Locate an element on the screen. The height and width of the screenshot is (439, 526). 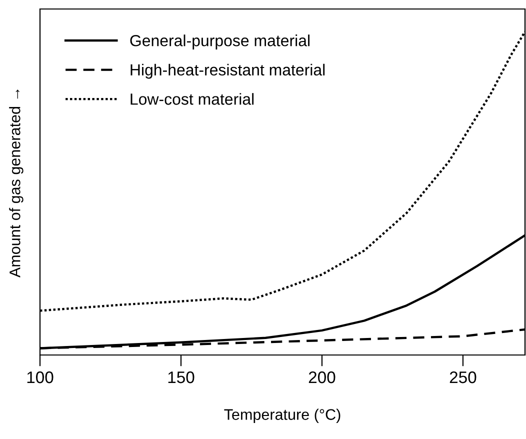
legend-label: Low-cost material is located at coordinates (192, 99).